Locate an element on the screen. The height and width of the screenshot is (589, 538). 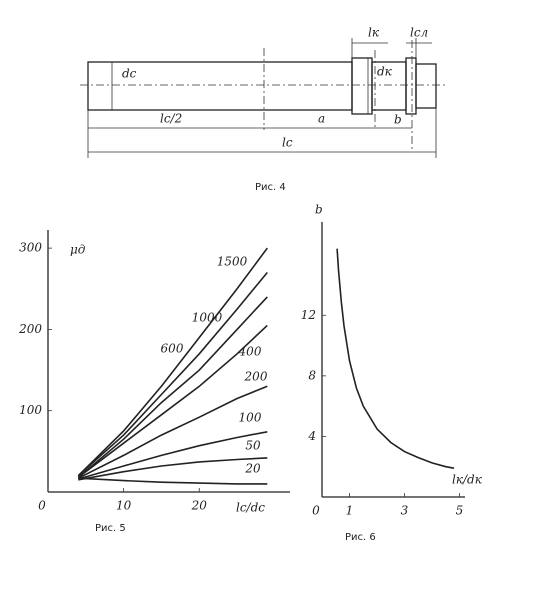
curve-label: 400 is located at coordinates (250, 352).